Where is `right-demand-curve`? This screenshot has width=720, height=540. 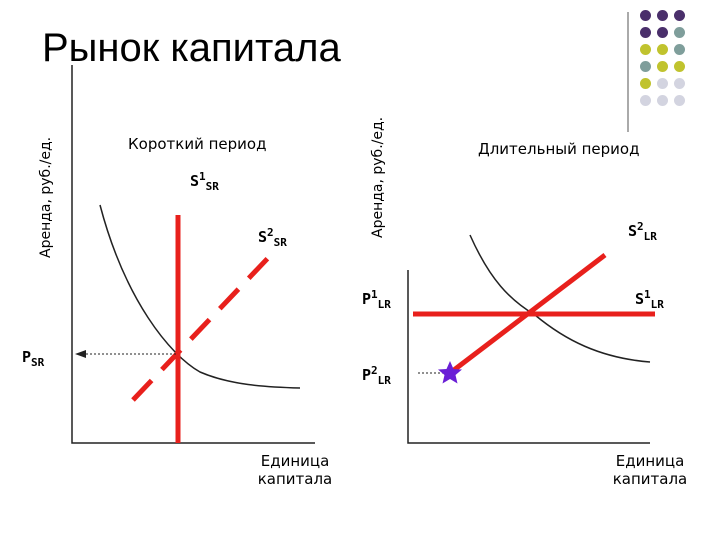 right-demand-curve is located at coordinates (560, 298).